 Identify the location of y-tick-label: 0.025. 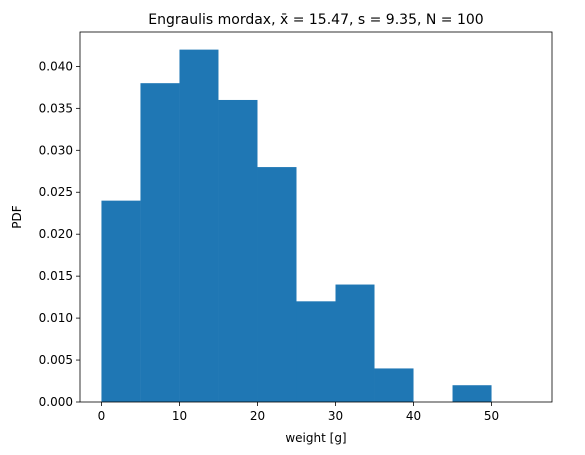
(56, 192).